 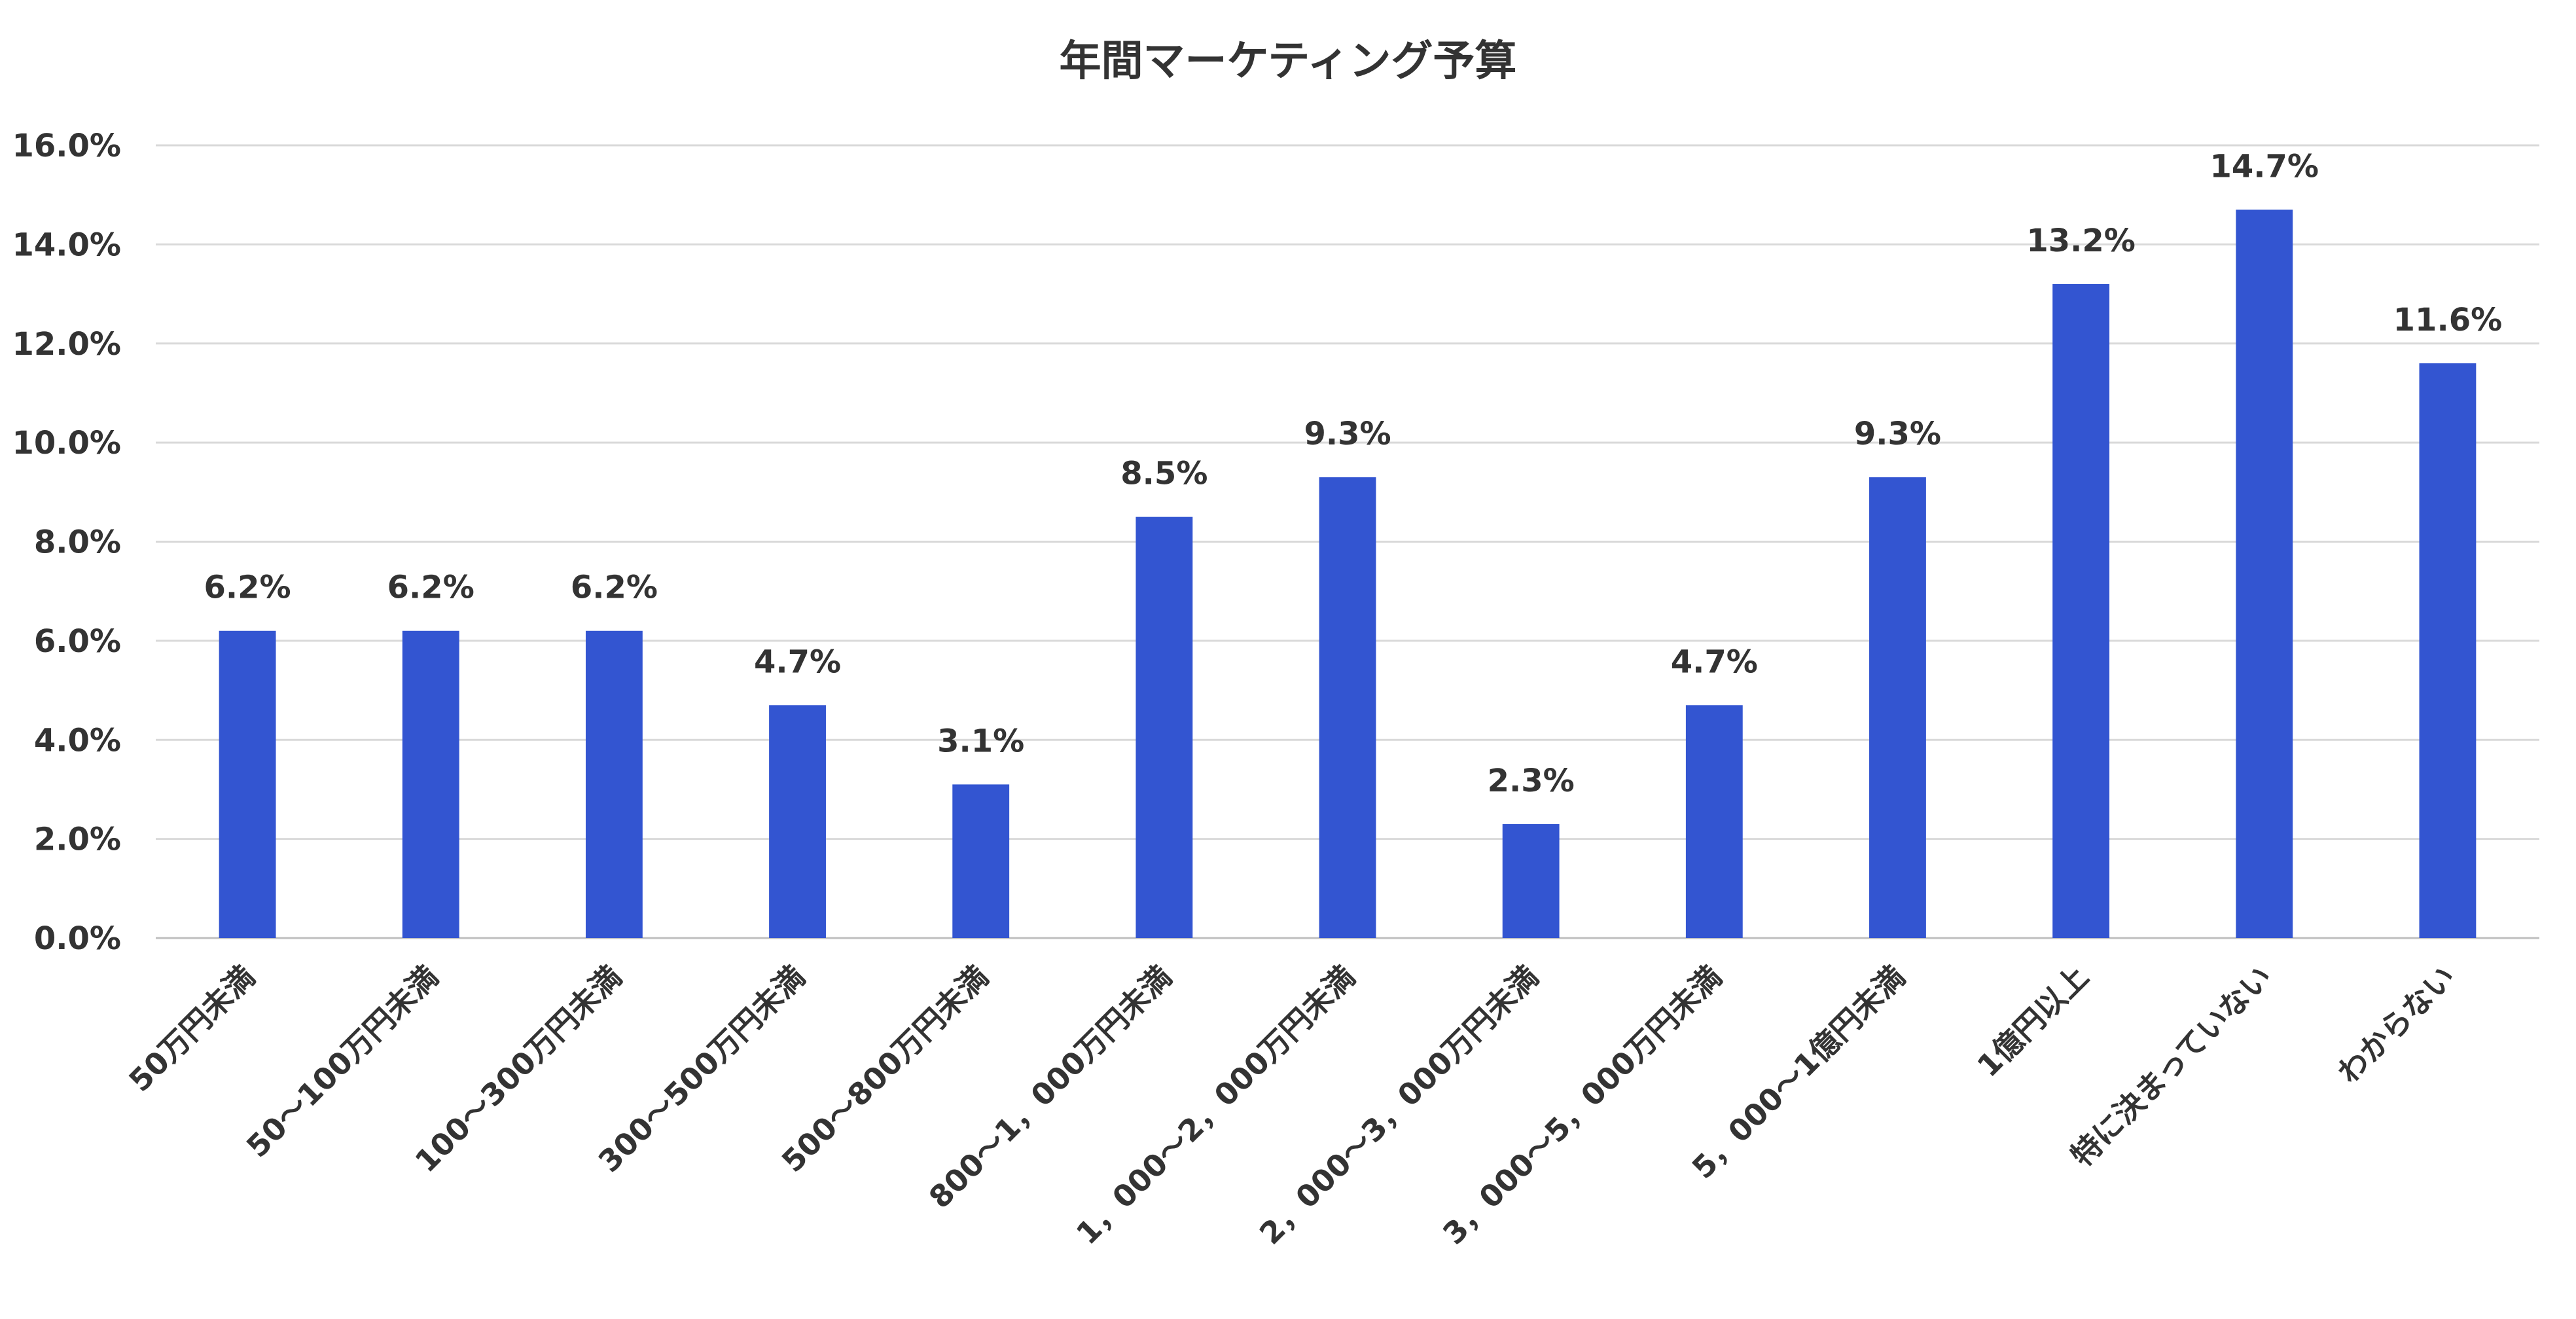 What do you see at coordinates (66, 443) in the screenshot?
I see `y-tick-label: 10.0%` at bounding box center [66, 443].